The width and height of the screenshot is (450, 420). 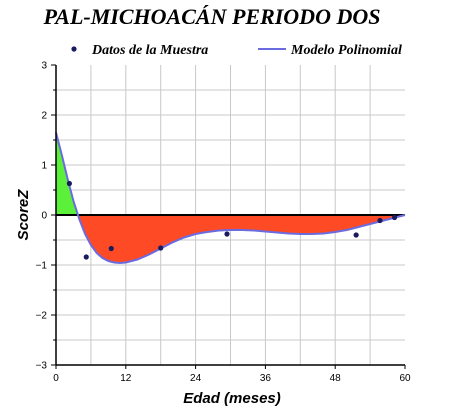 What do you see at coordinates (405, 378) in the screenshot?
I see `x-tick-label: 60` at bounding box center [405, 378].